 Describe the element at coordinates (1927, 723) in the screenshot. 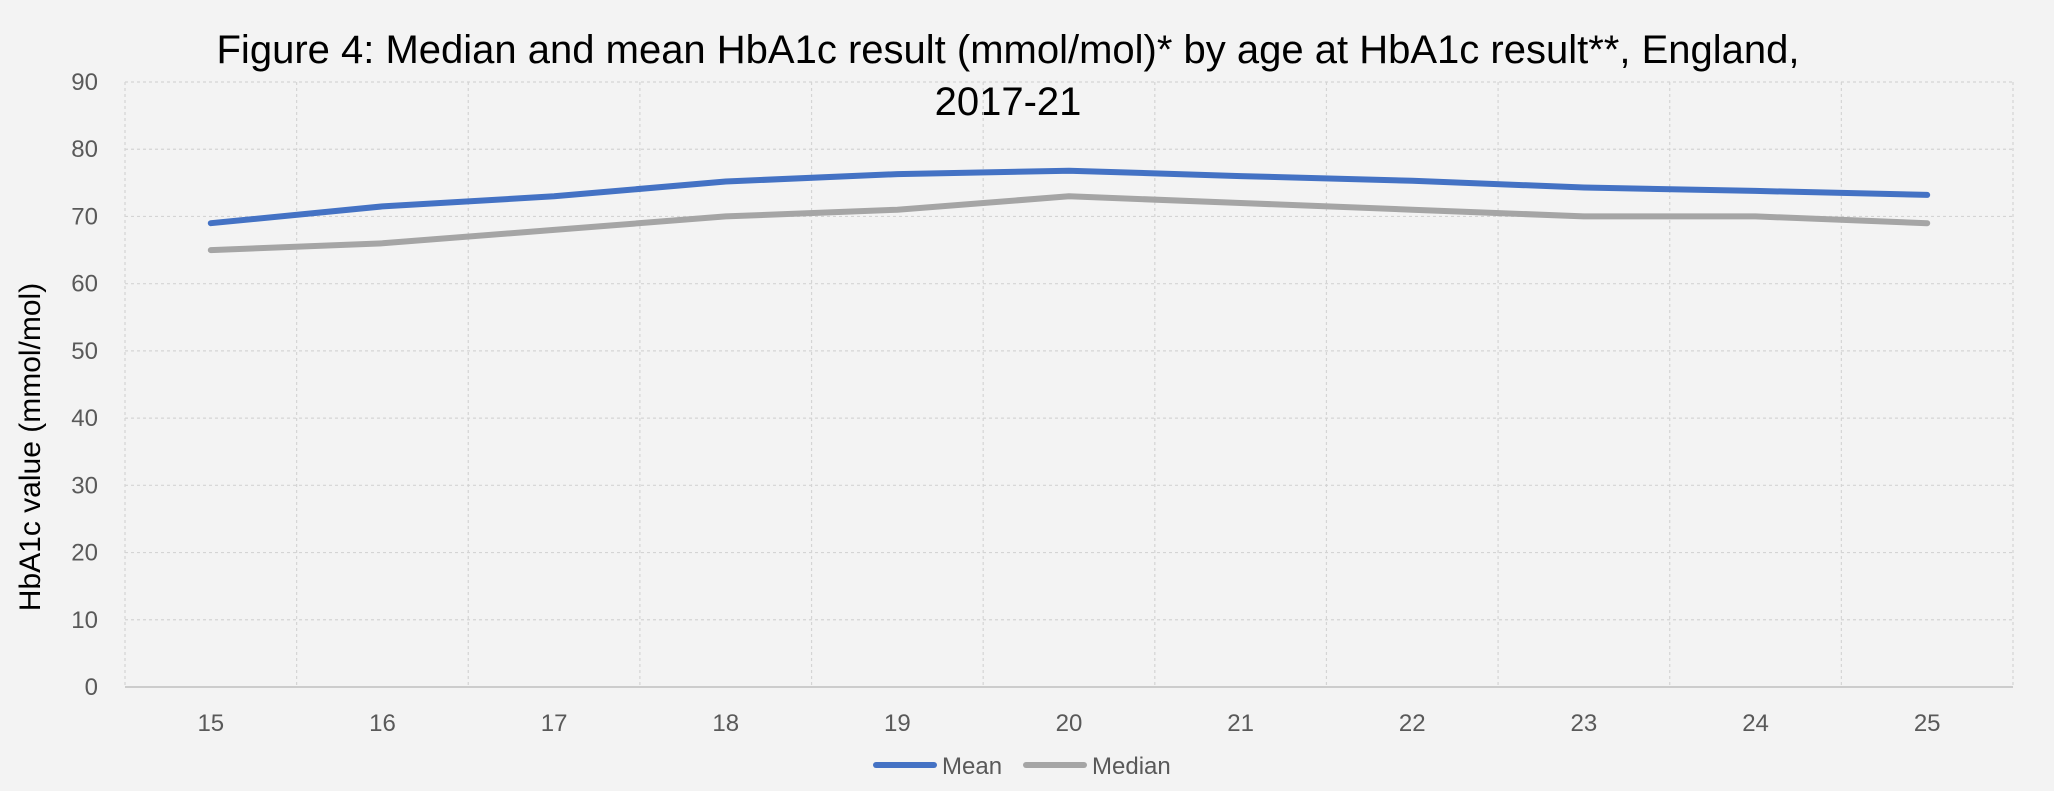

I see `x-tick-label: 25` at that location.